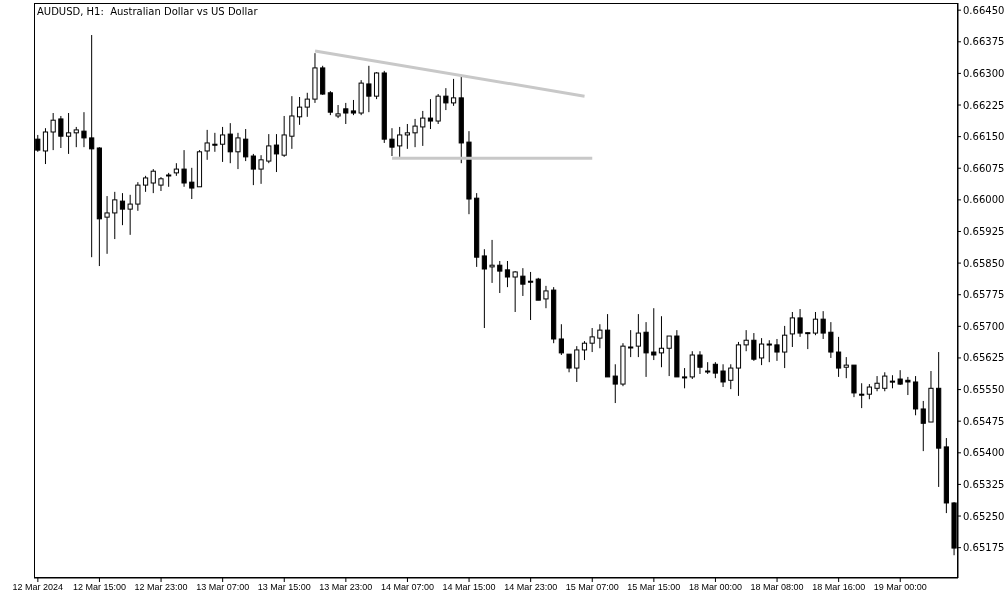  Describe the element at coordinates (469, 587) in the screenshot. I see `x-tick-label: 14 Mar 15:00` at that location.